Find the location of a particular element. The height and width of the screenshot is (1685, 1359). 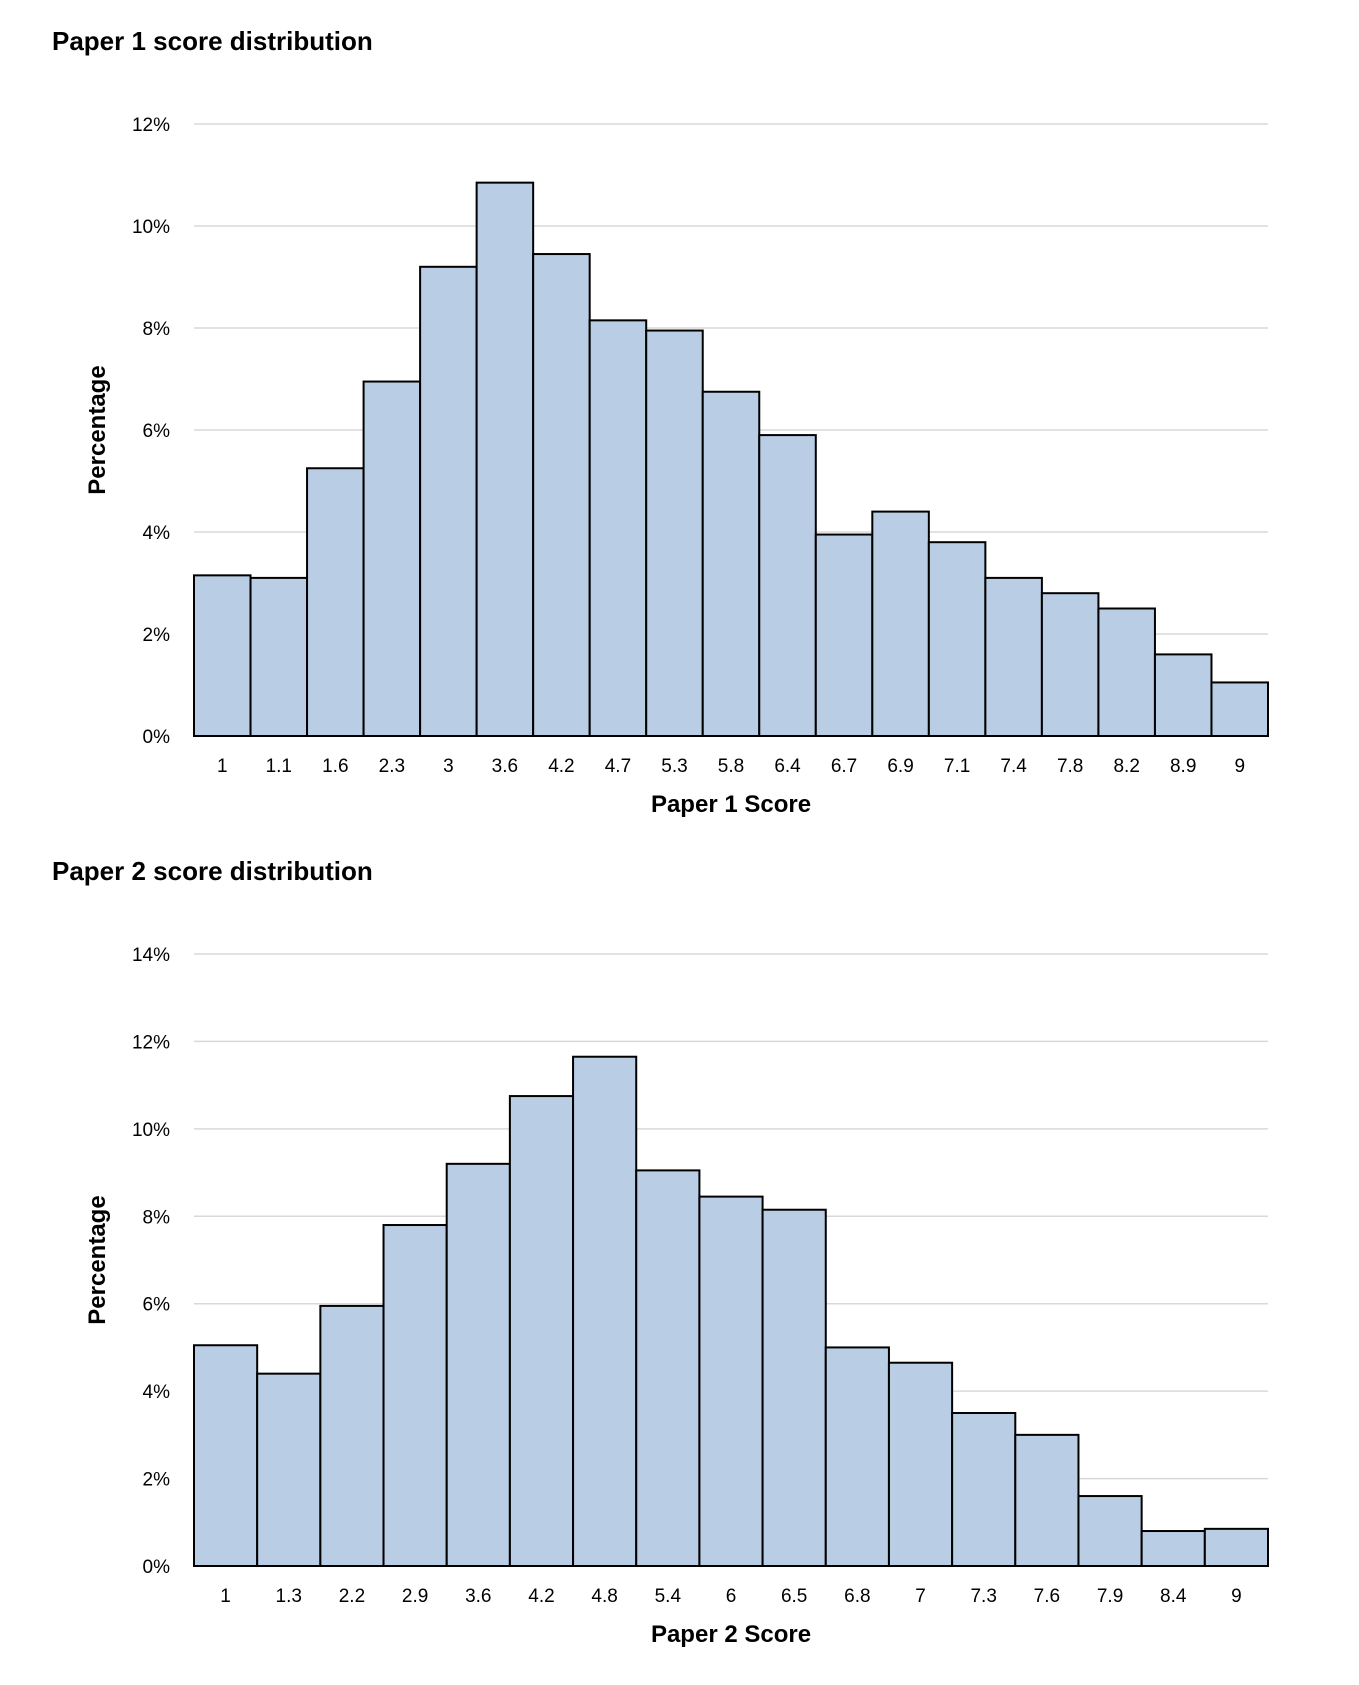

paper2-x-tick-label: 4.8 is located at coordinates (604, 1596).